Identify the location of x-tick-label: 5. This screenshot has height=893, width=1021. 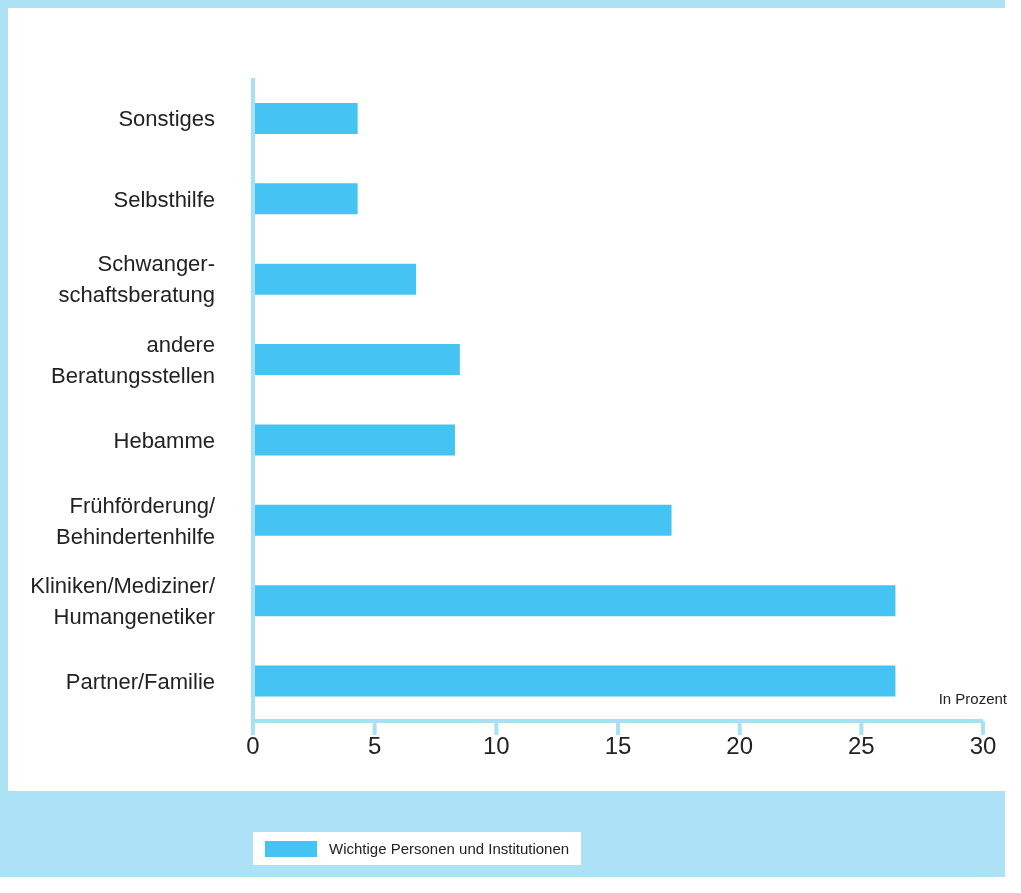
(374, 746).